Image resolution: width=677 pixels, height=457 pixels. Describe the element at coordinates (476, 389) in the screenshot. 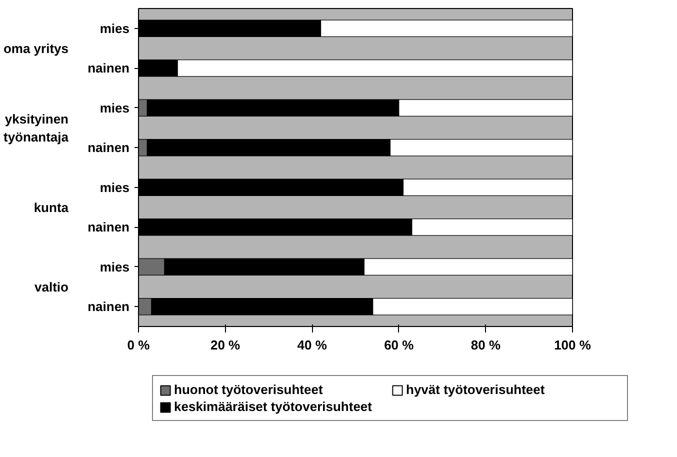

I see `legend-label: hyvät työtoverisuhteet` at that location.